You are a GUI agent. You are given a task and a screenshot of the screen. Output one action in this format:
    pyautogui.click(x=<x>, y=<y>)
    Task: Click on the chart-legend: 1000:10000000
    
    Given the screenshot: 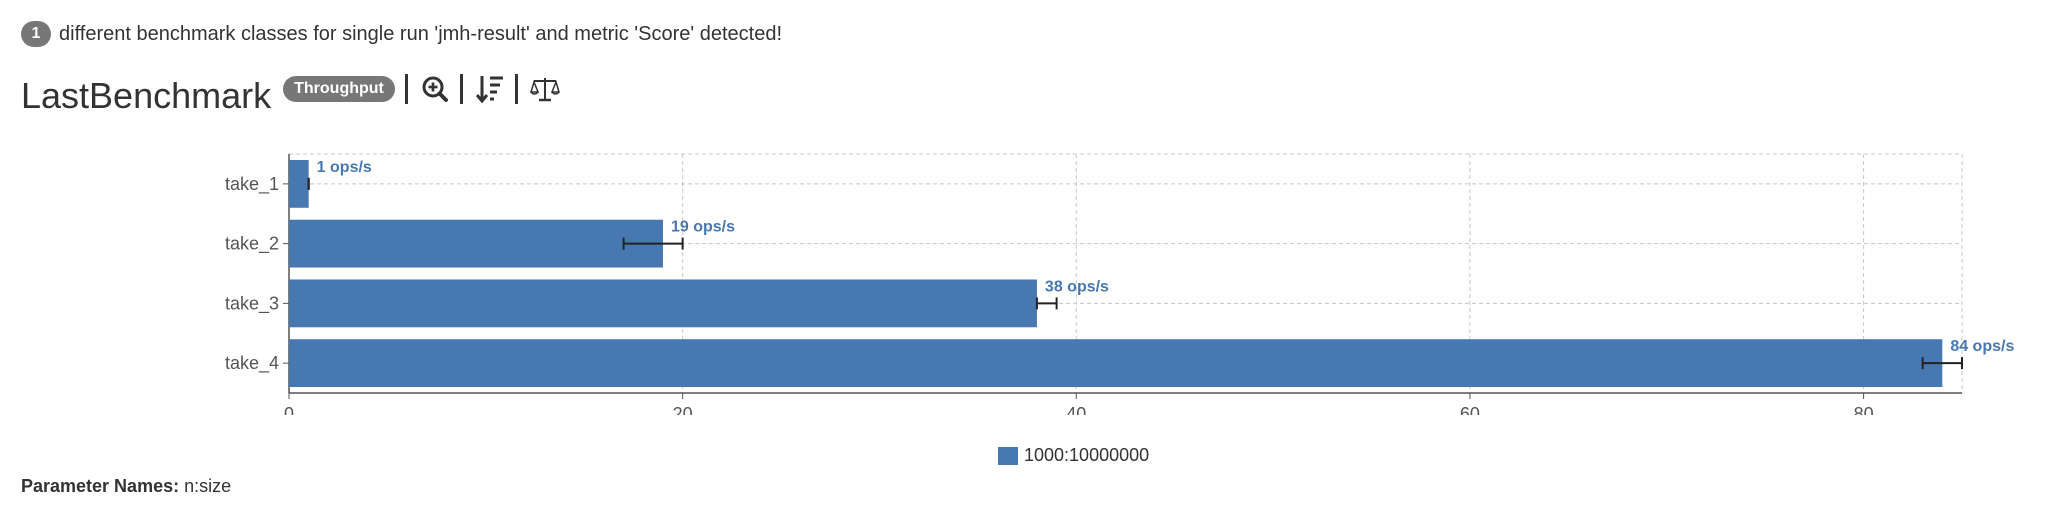 What is the action you would take?
    pyautogui.click(x=1073, y=455)
    